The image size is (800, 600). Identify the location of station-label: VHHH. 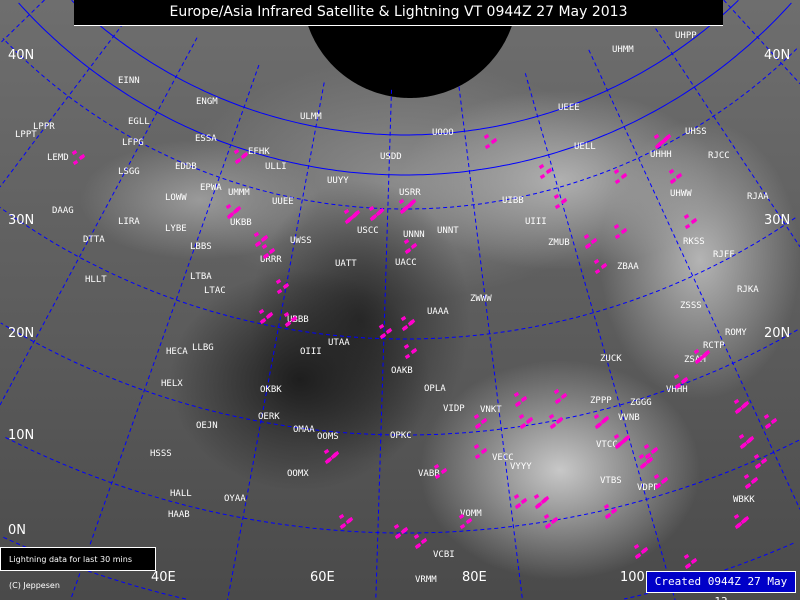
(677, 390).